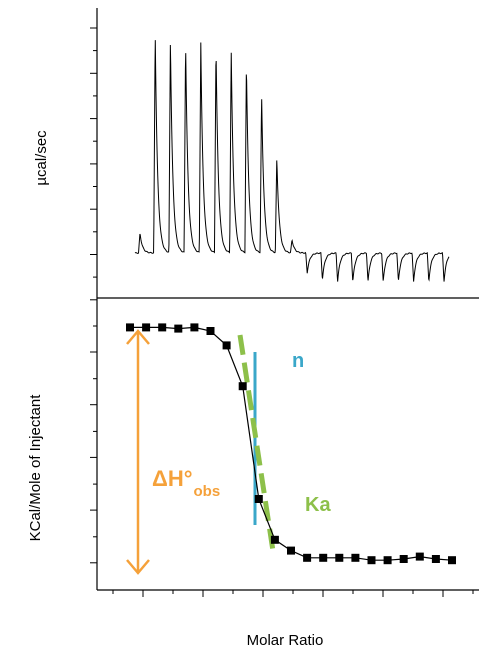 This screenshot has width=479, height=653. Describe the element at coordinates (93, 164) in the screenshot. I see `top-panel-ticks` at that location.